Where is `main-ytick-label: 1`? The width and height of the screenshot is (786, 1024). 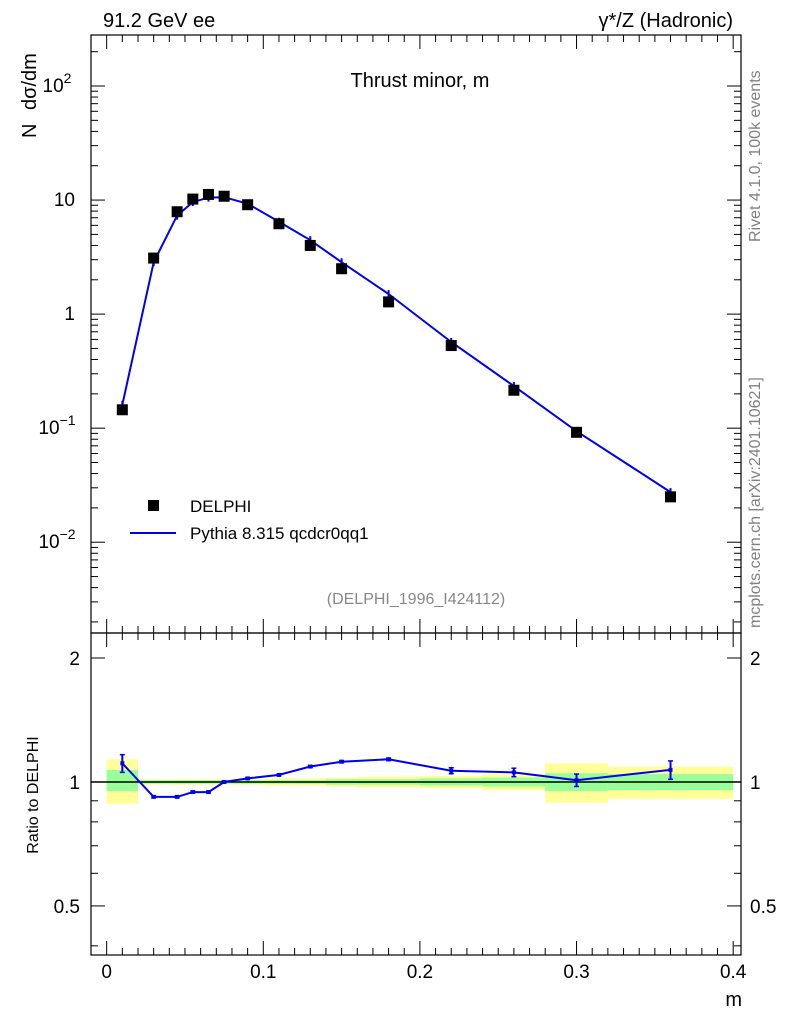 main-ytick-label: 1 is located at coordinates (69, 314).